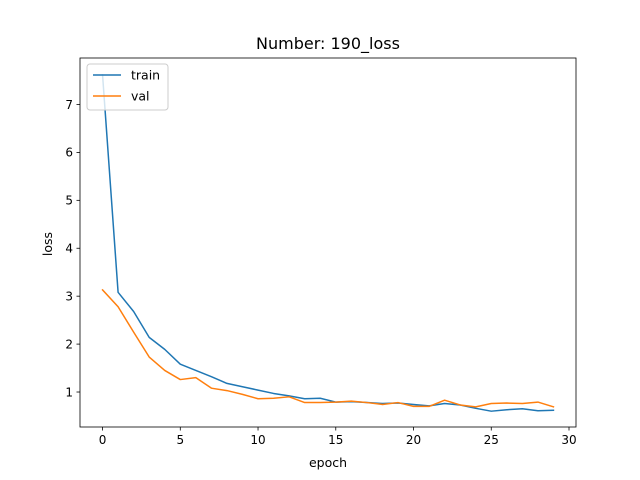 This screenshot has width=640, height=480. I want to click on y-tick-label: 1, so click(69, 392).